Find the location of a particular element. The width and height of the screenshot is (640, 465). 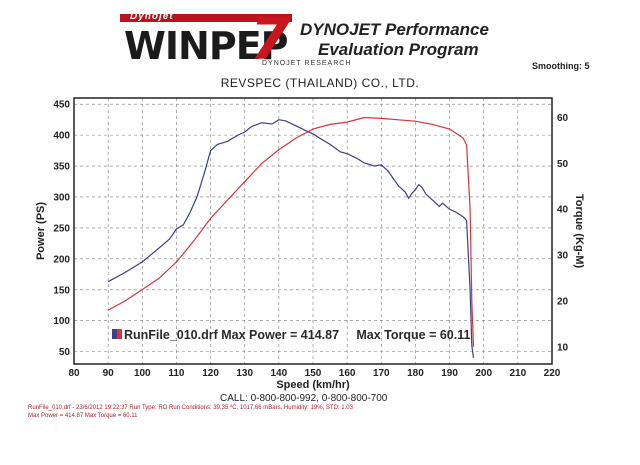

x-tick-label: 140 is located at coordinates (279, 373).